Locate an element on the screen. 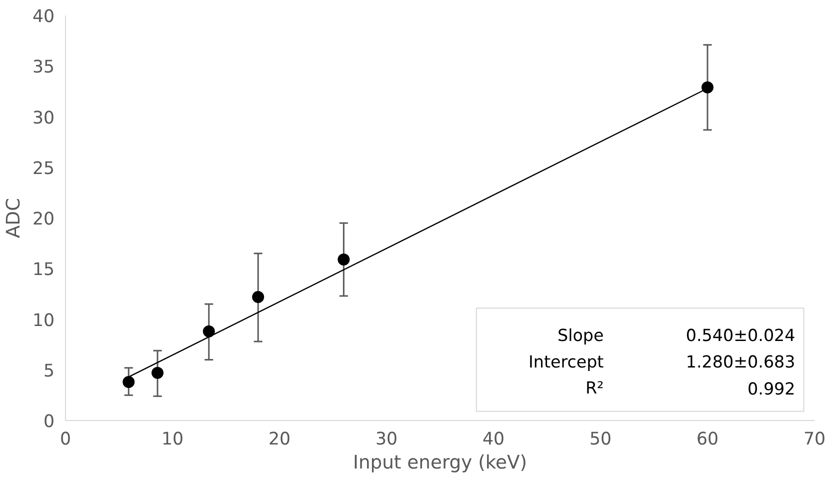 Image resolution: width=829 pixels, height=490 pixels. x-tick-label: 0 is located at coordinates (66, 440).